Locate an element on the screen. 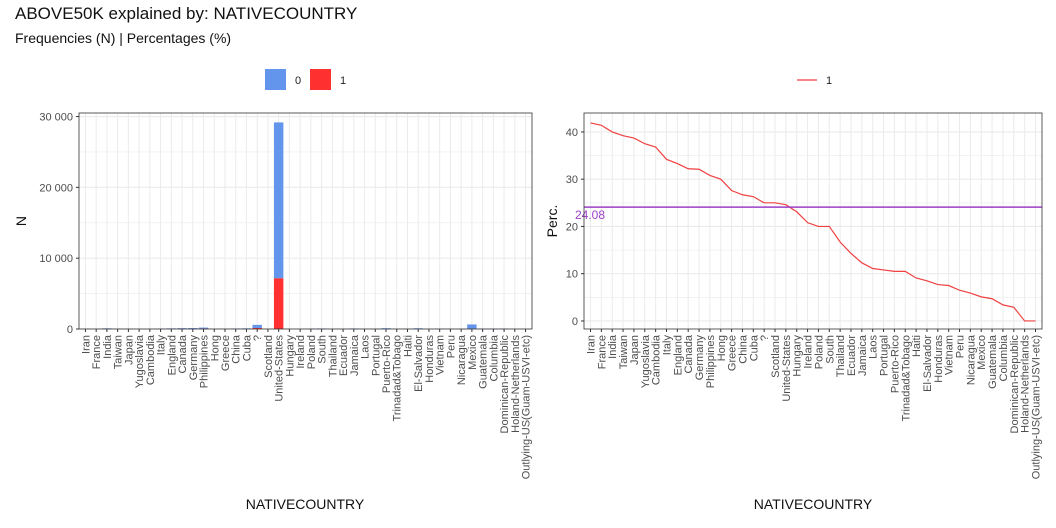 The width and height of the screenshot is (1056, 528). x-tick-label: England is located at coordinates (678, 355).